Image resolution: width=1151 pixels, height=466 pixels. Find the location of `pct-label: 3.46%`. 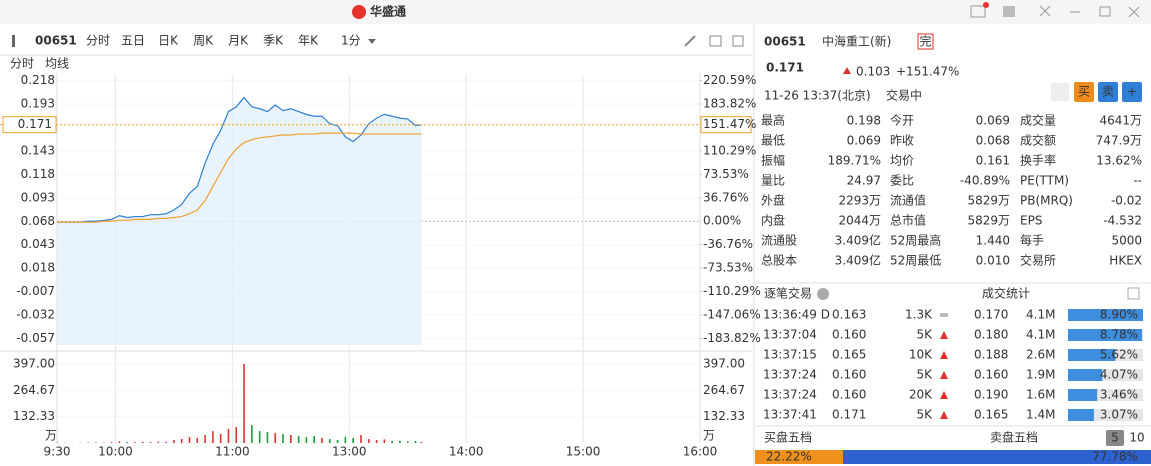

pct-label: 3.46% is located at coordinates (1119, 395).